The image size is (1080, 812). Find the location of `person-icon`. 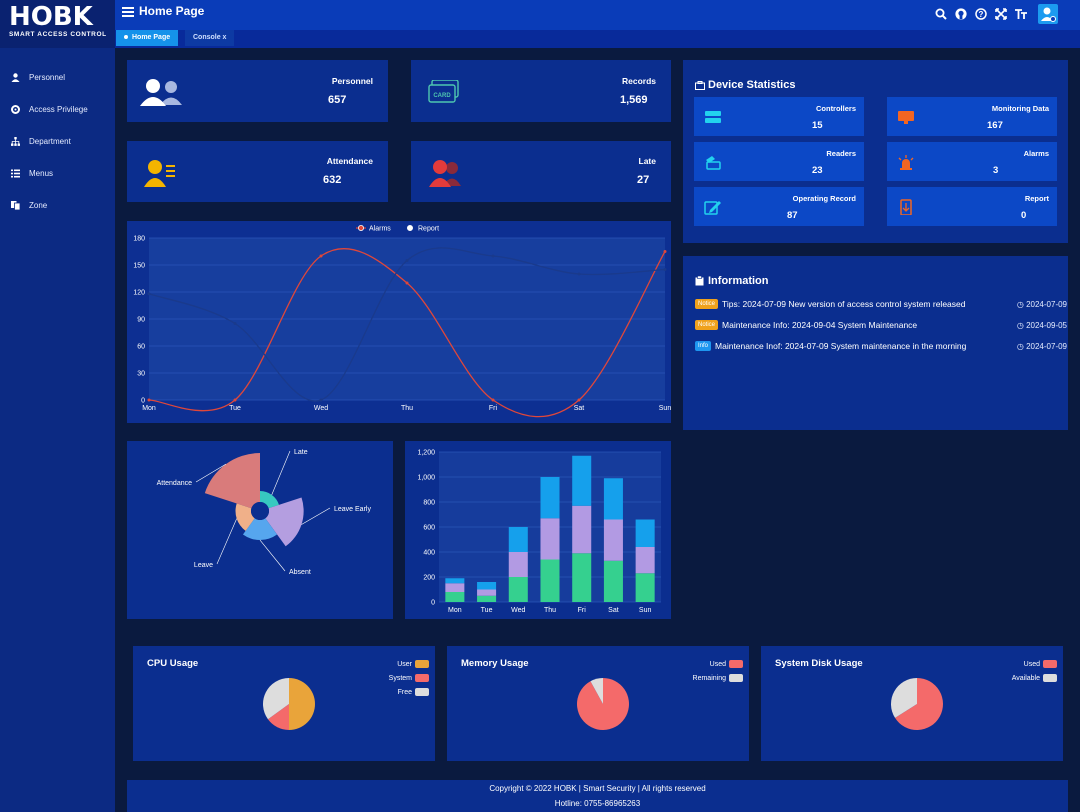

person-icon is located at coordinates (15, 77).